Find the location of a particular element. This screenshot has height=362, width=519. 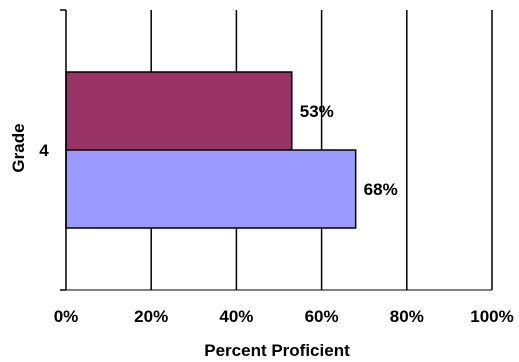

x-tick-label-60: 60% is located at coordinates (322, 316).